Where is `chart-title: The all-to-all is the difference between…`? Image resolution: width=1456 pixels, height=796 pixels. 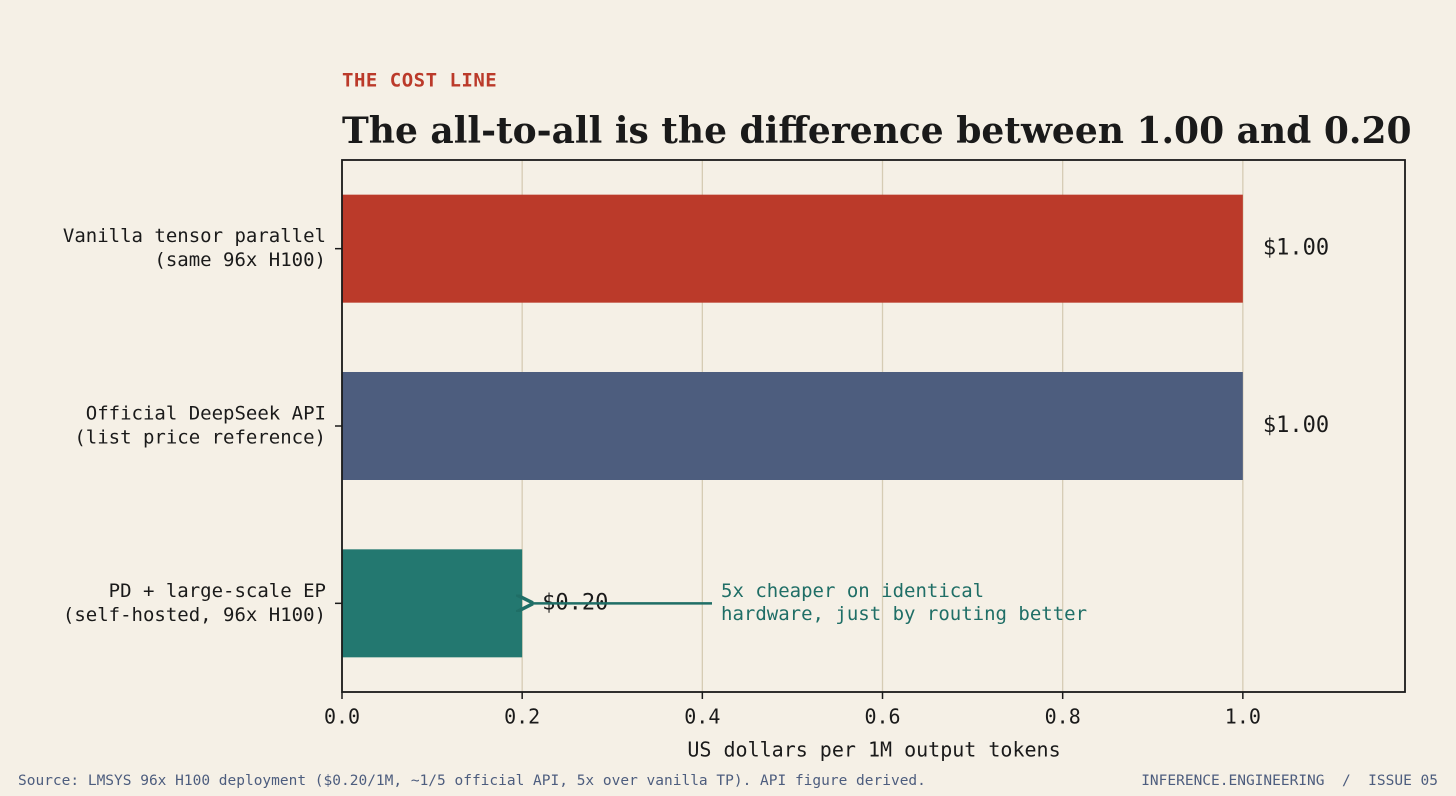
chart-title: The all-to-all is the difference between… is located at coordinates (877, 131).